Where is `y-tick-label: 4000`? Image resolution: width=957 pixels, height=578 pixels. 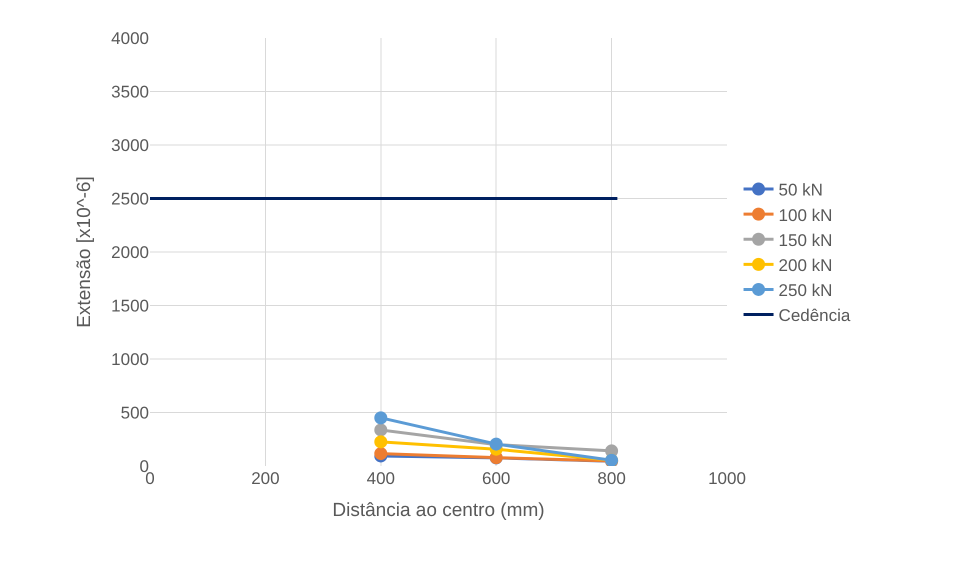 y-tick-label: 4000 is located at coordinates (130, 38).